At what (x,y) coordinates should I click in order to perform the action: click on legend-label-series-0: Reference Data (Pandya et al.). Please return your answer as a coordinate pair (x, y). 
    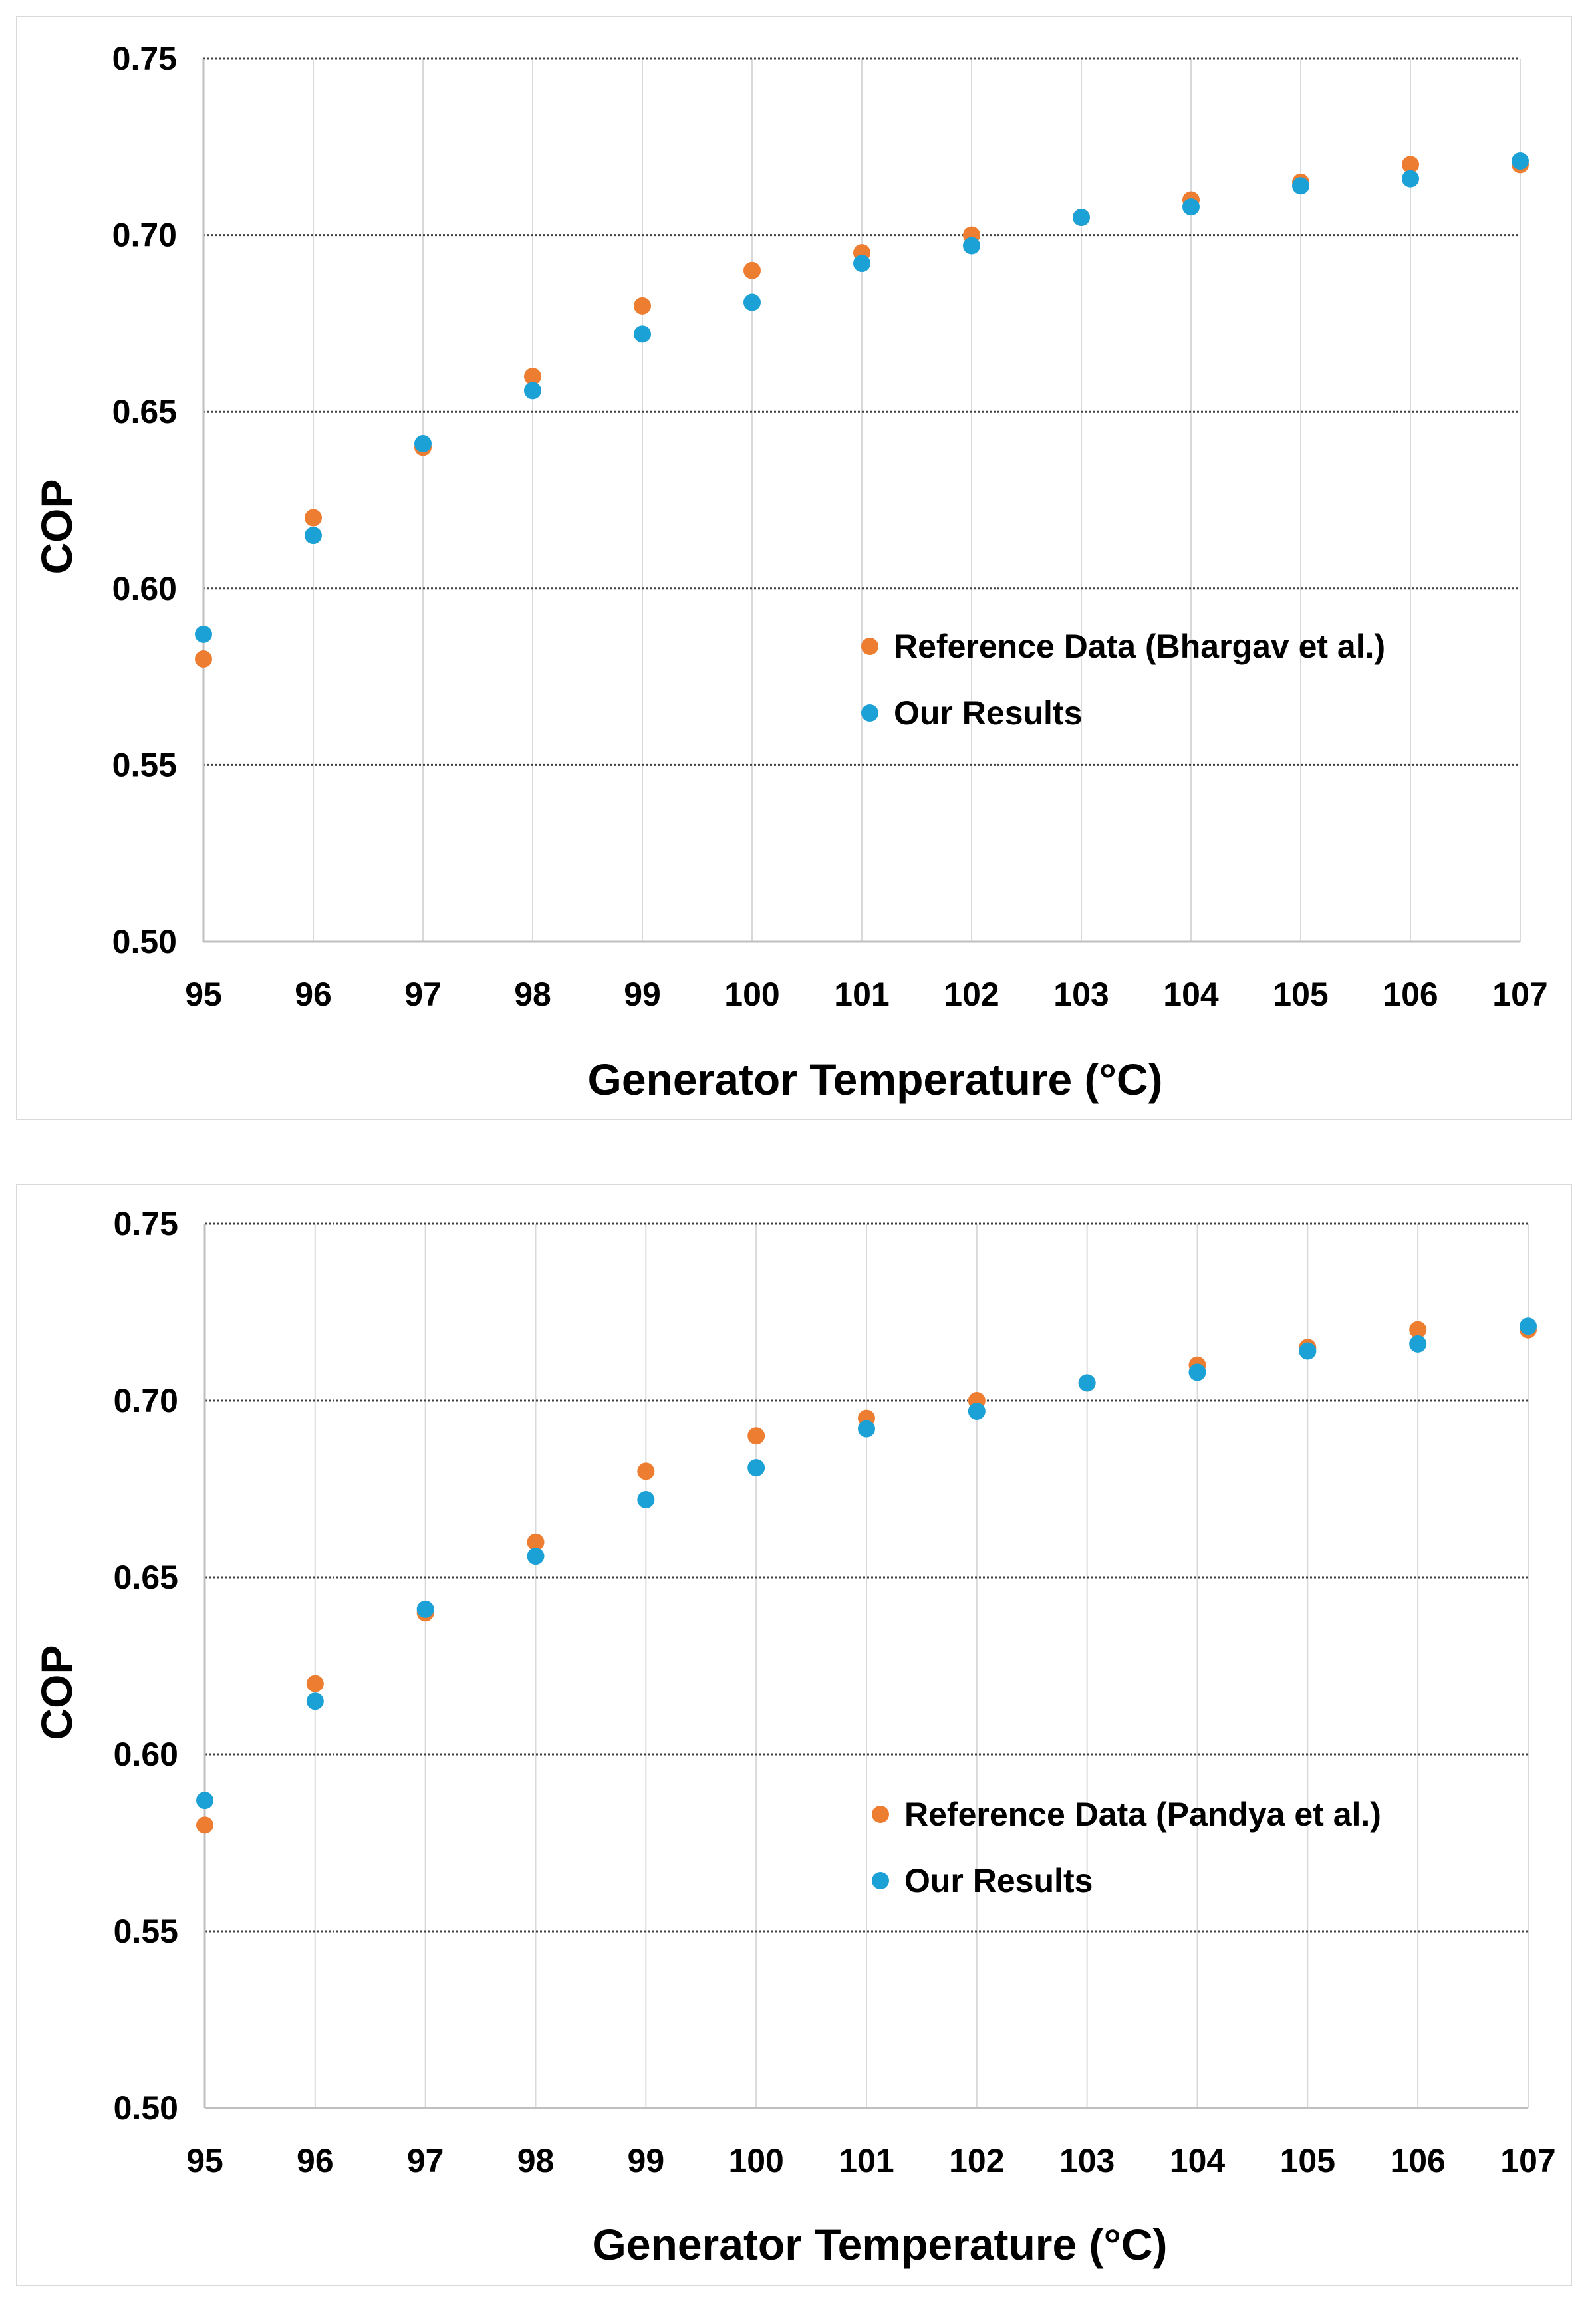
    Looking at the image, I should click on (1142, 1814).